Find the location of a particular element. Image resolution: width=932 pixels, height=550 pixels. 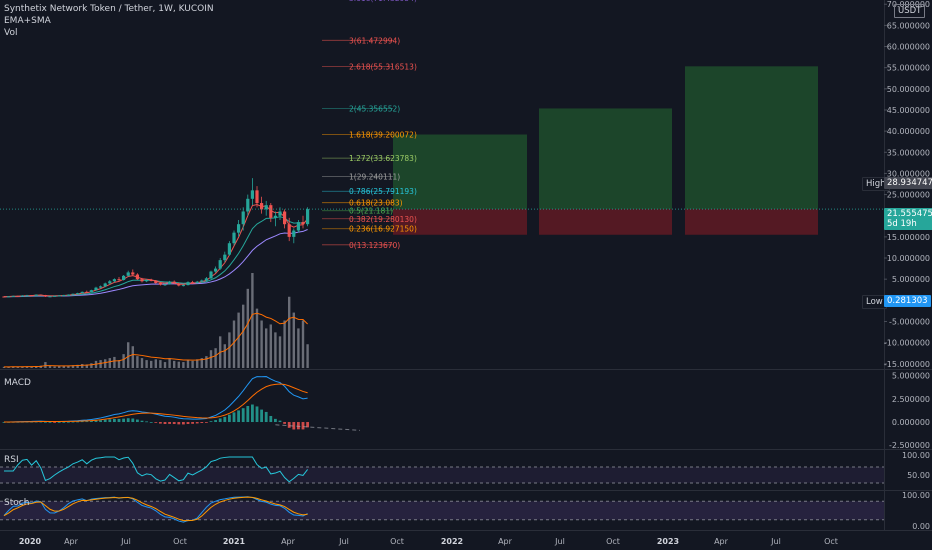

fib-level-label: 2.618(55.316513) is located at coordinates (383, 66).